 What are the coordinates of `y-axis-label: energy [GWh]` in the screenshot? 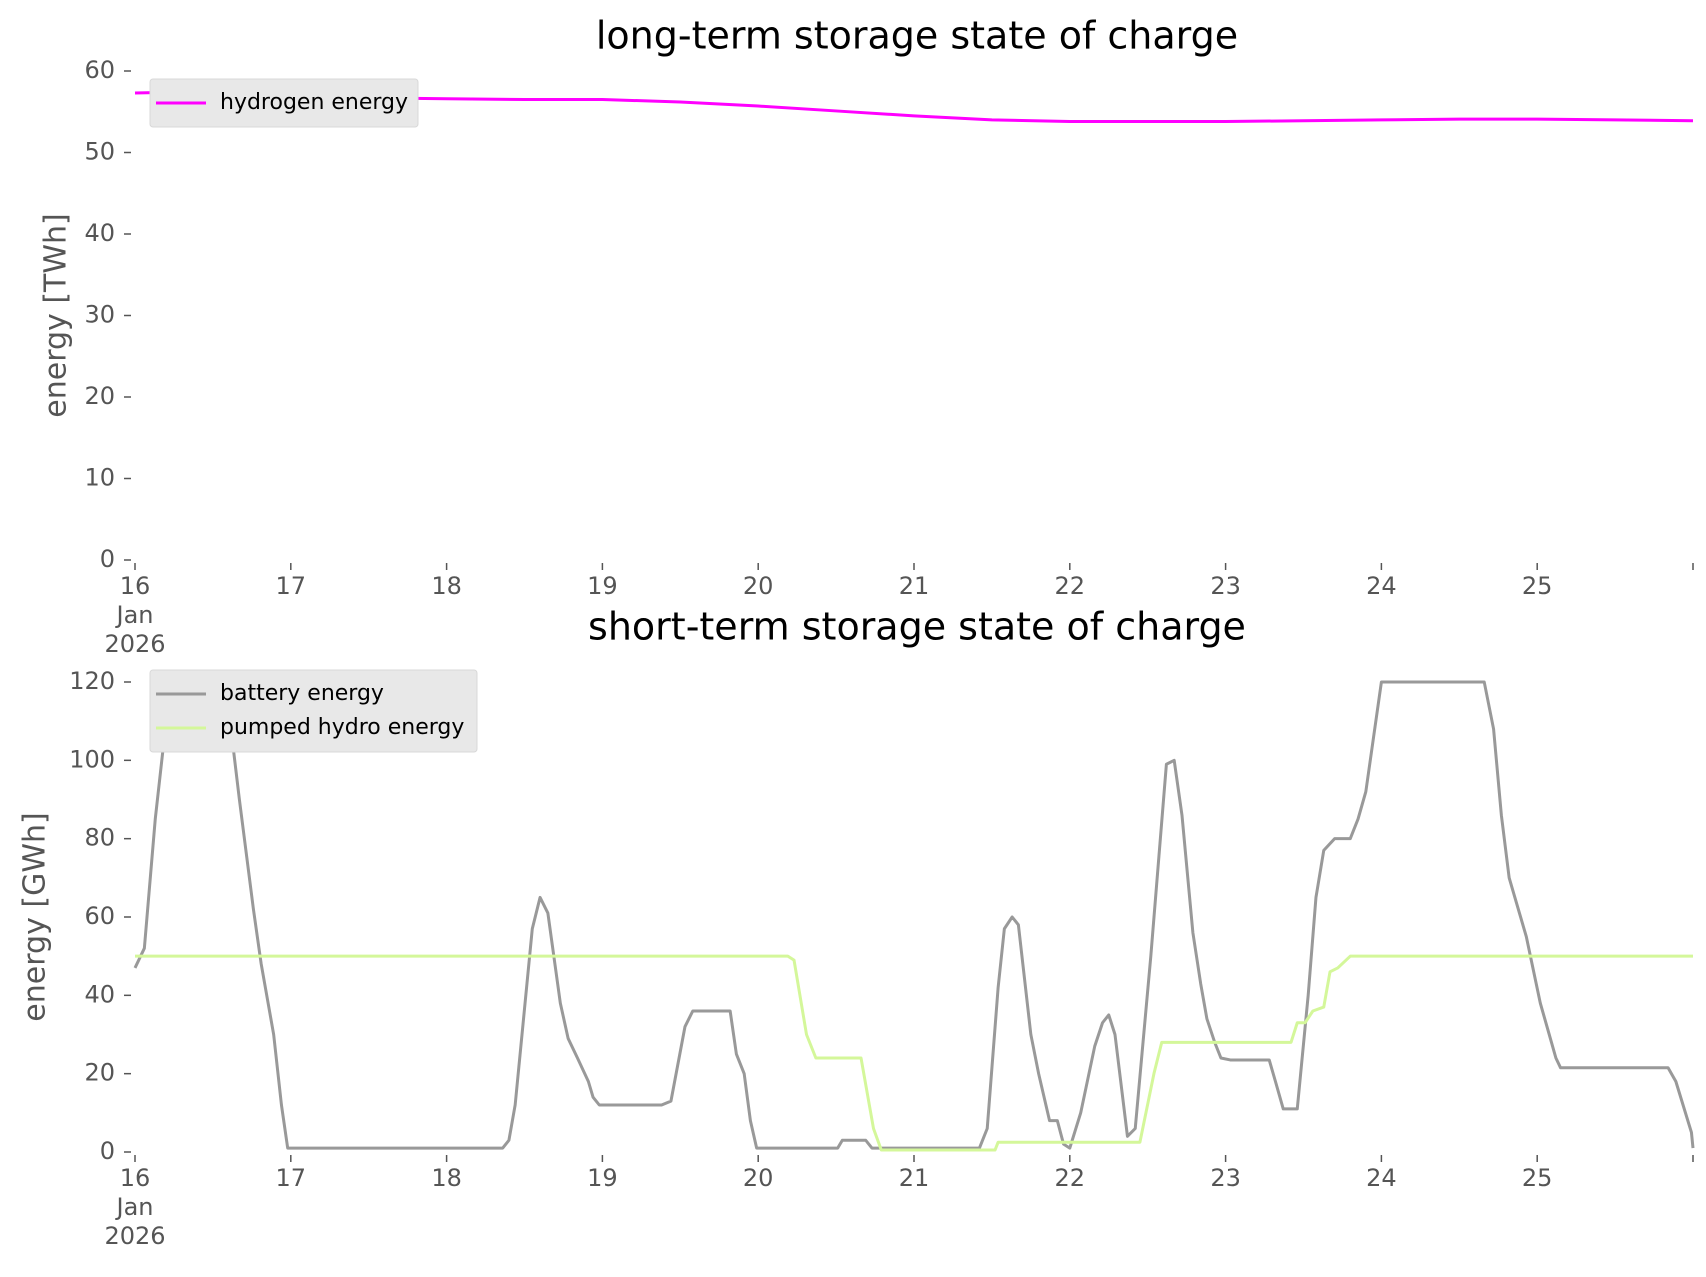 It's located at (35, 916).